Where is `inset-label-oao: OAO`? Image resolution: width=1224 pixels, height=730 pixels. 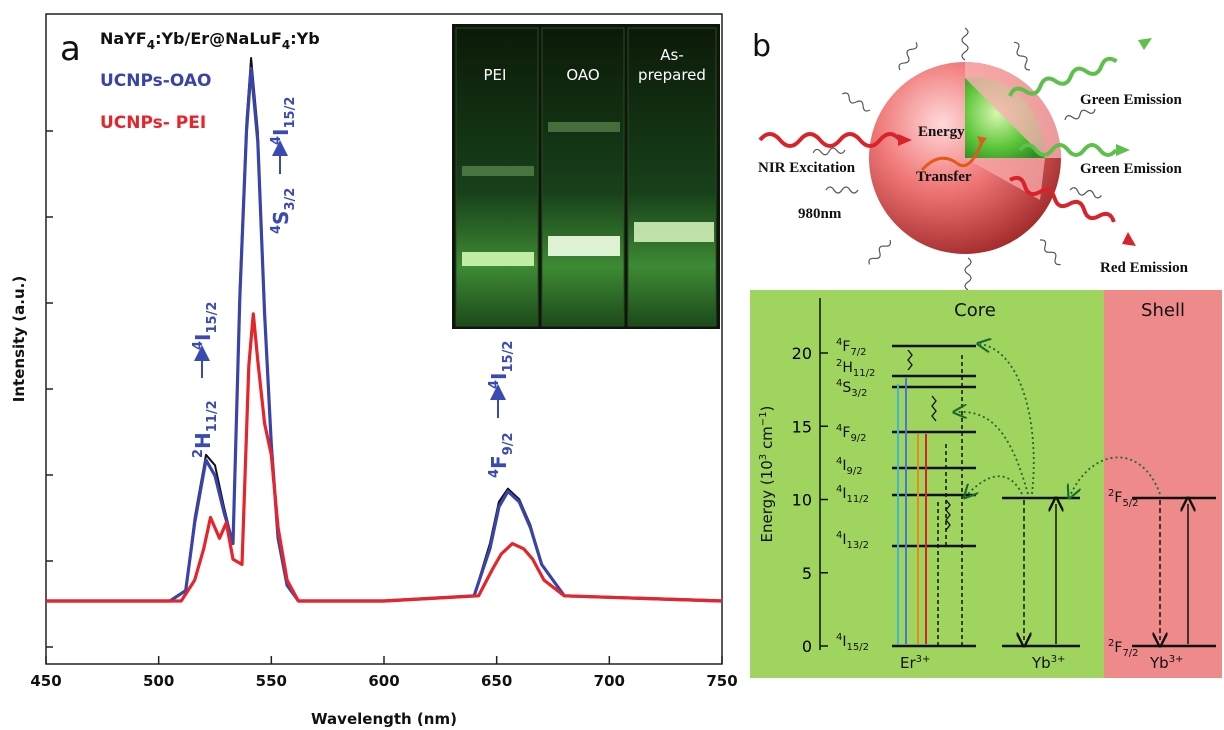
inset-label-oao: OAO is located at coordinates (582, 75).